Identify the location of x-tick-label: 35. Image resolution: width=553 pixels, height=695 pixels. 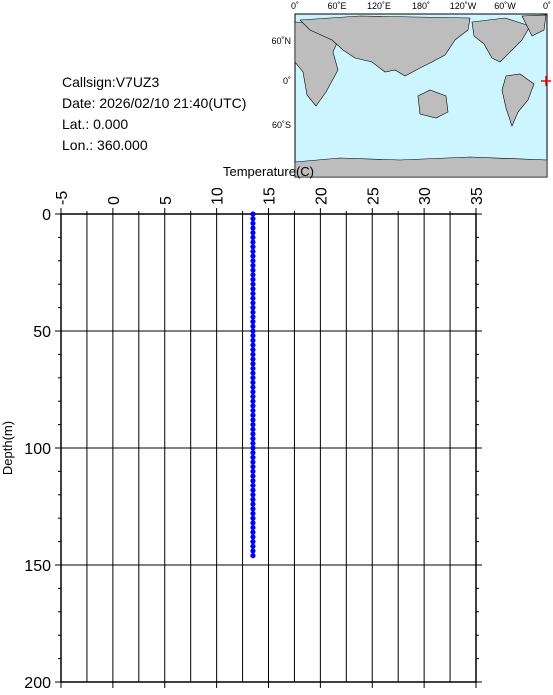
(477, 196).